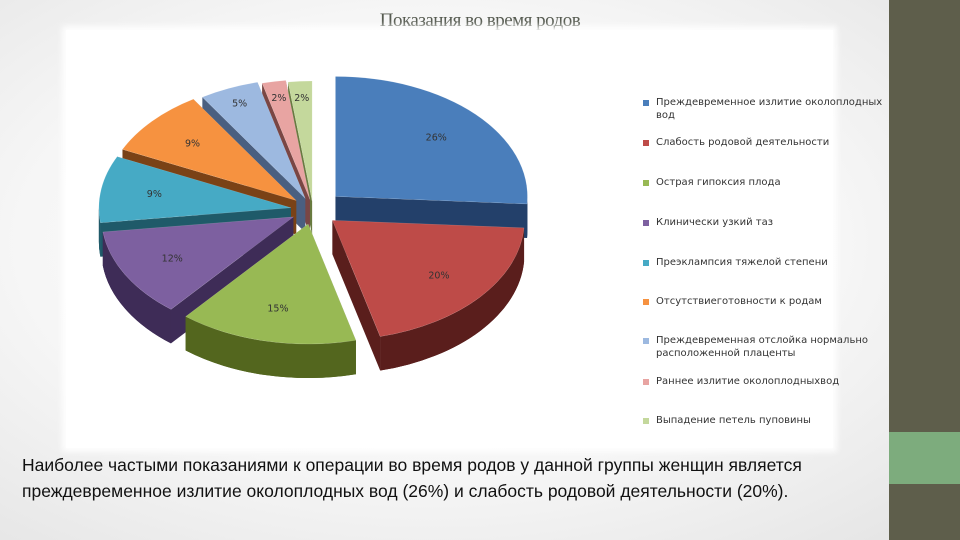 The image size is (960, 540). Describe the element at coordinates (715, 222) in the screenshot. I see `legend-label: Клинически узкий таз` at that location.